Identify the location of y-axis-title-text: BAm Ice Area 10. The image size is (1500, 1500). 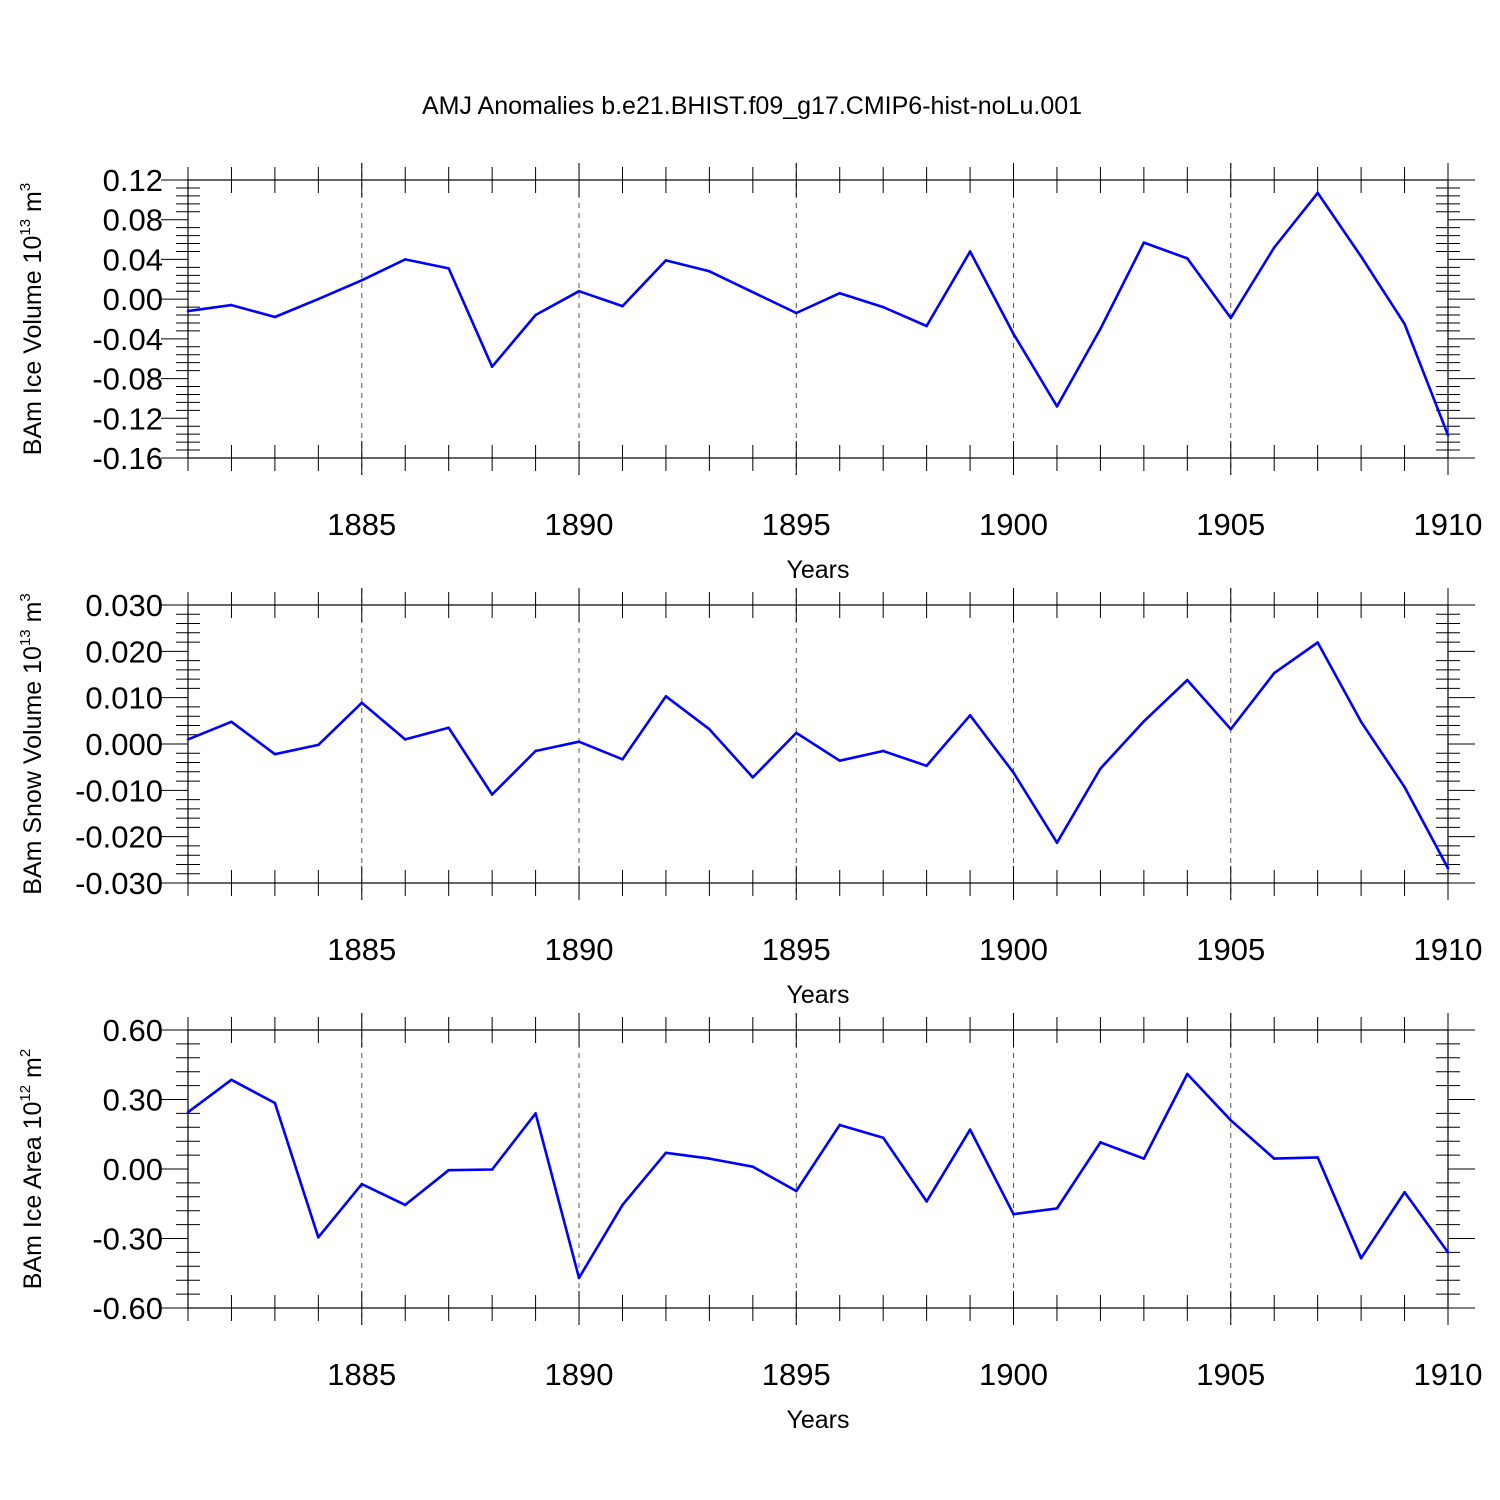
(33, 1196).